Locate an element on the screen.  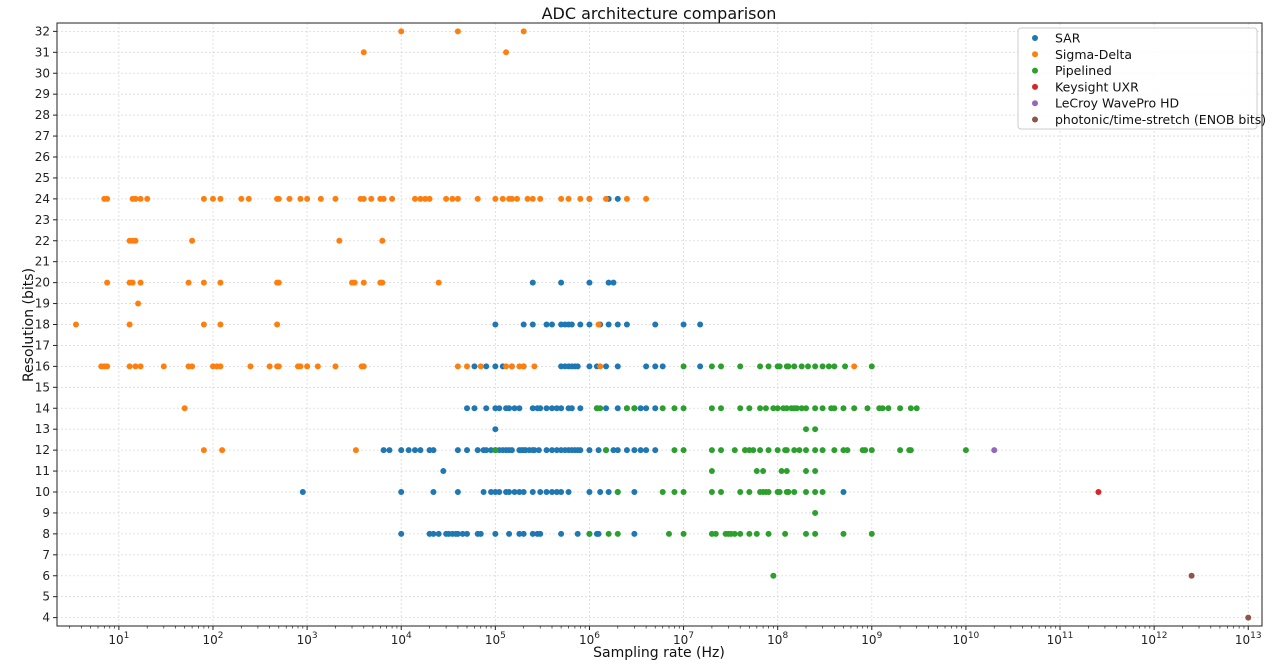
x-tick-label: 10¹⁰ is located at coordinates (966, 639).